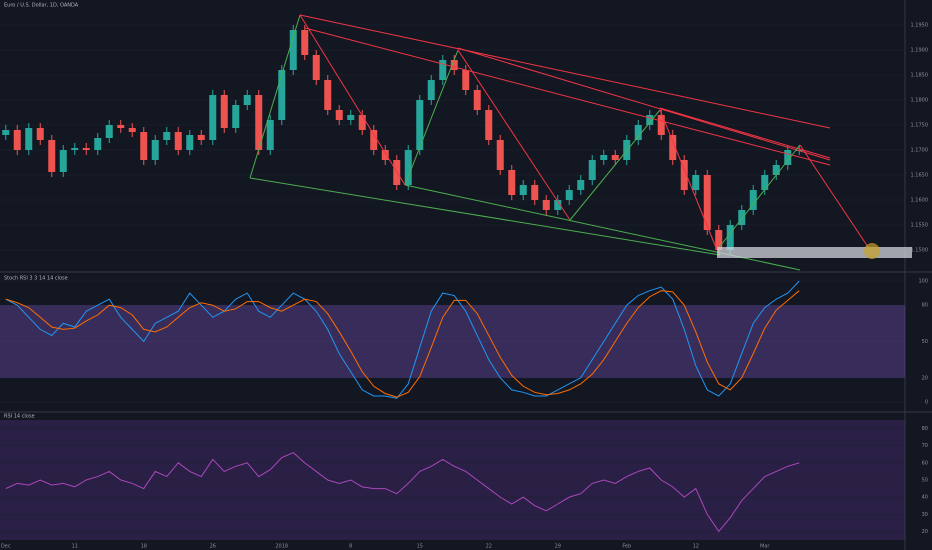  I want to click on x-tick-label: 11, so click(75, 547).